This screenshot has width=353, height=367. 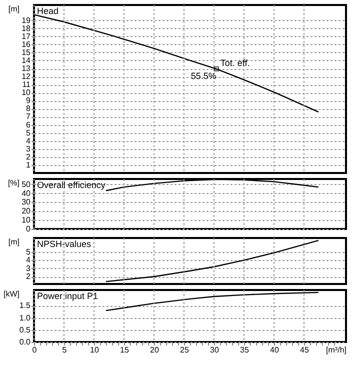 I want to click on x-tick-label: 0, so click(x=35, y=350).